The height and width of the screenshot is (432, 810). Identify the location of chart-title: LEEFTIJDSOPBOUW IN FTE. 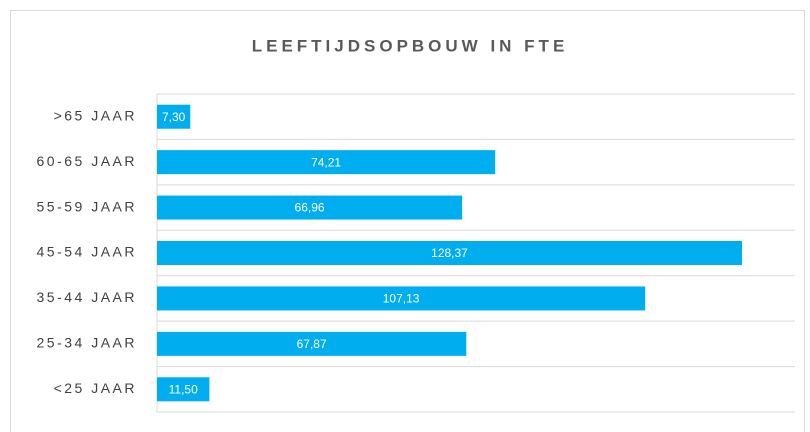
(410, 45).